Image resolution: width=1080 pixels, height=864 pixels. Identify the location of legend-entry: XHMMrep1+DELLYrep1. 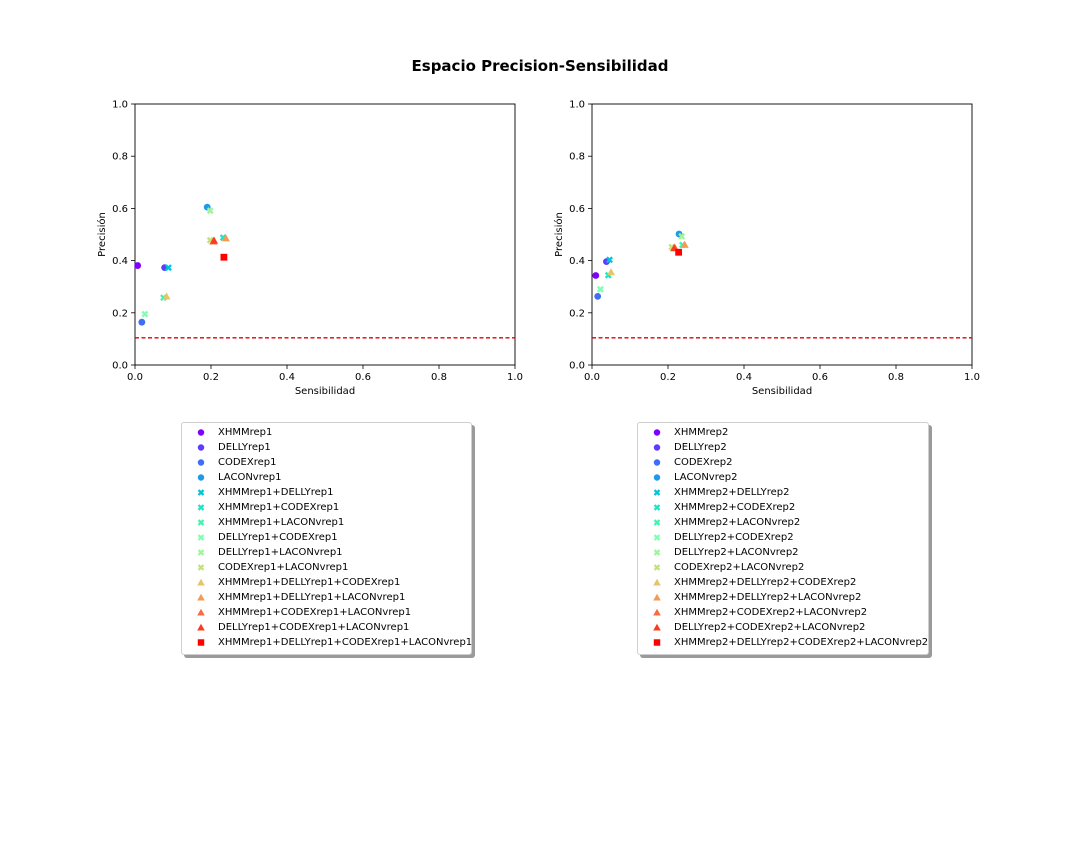
(326, 492).